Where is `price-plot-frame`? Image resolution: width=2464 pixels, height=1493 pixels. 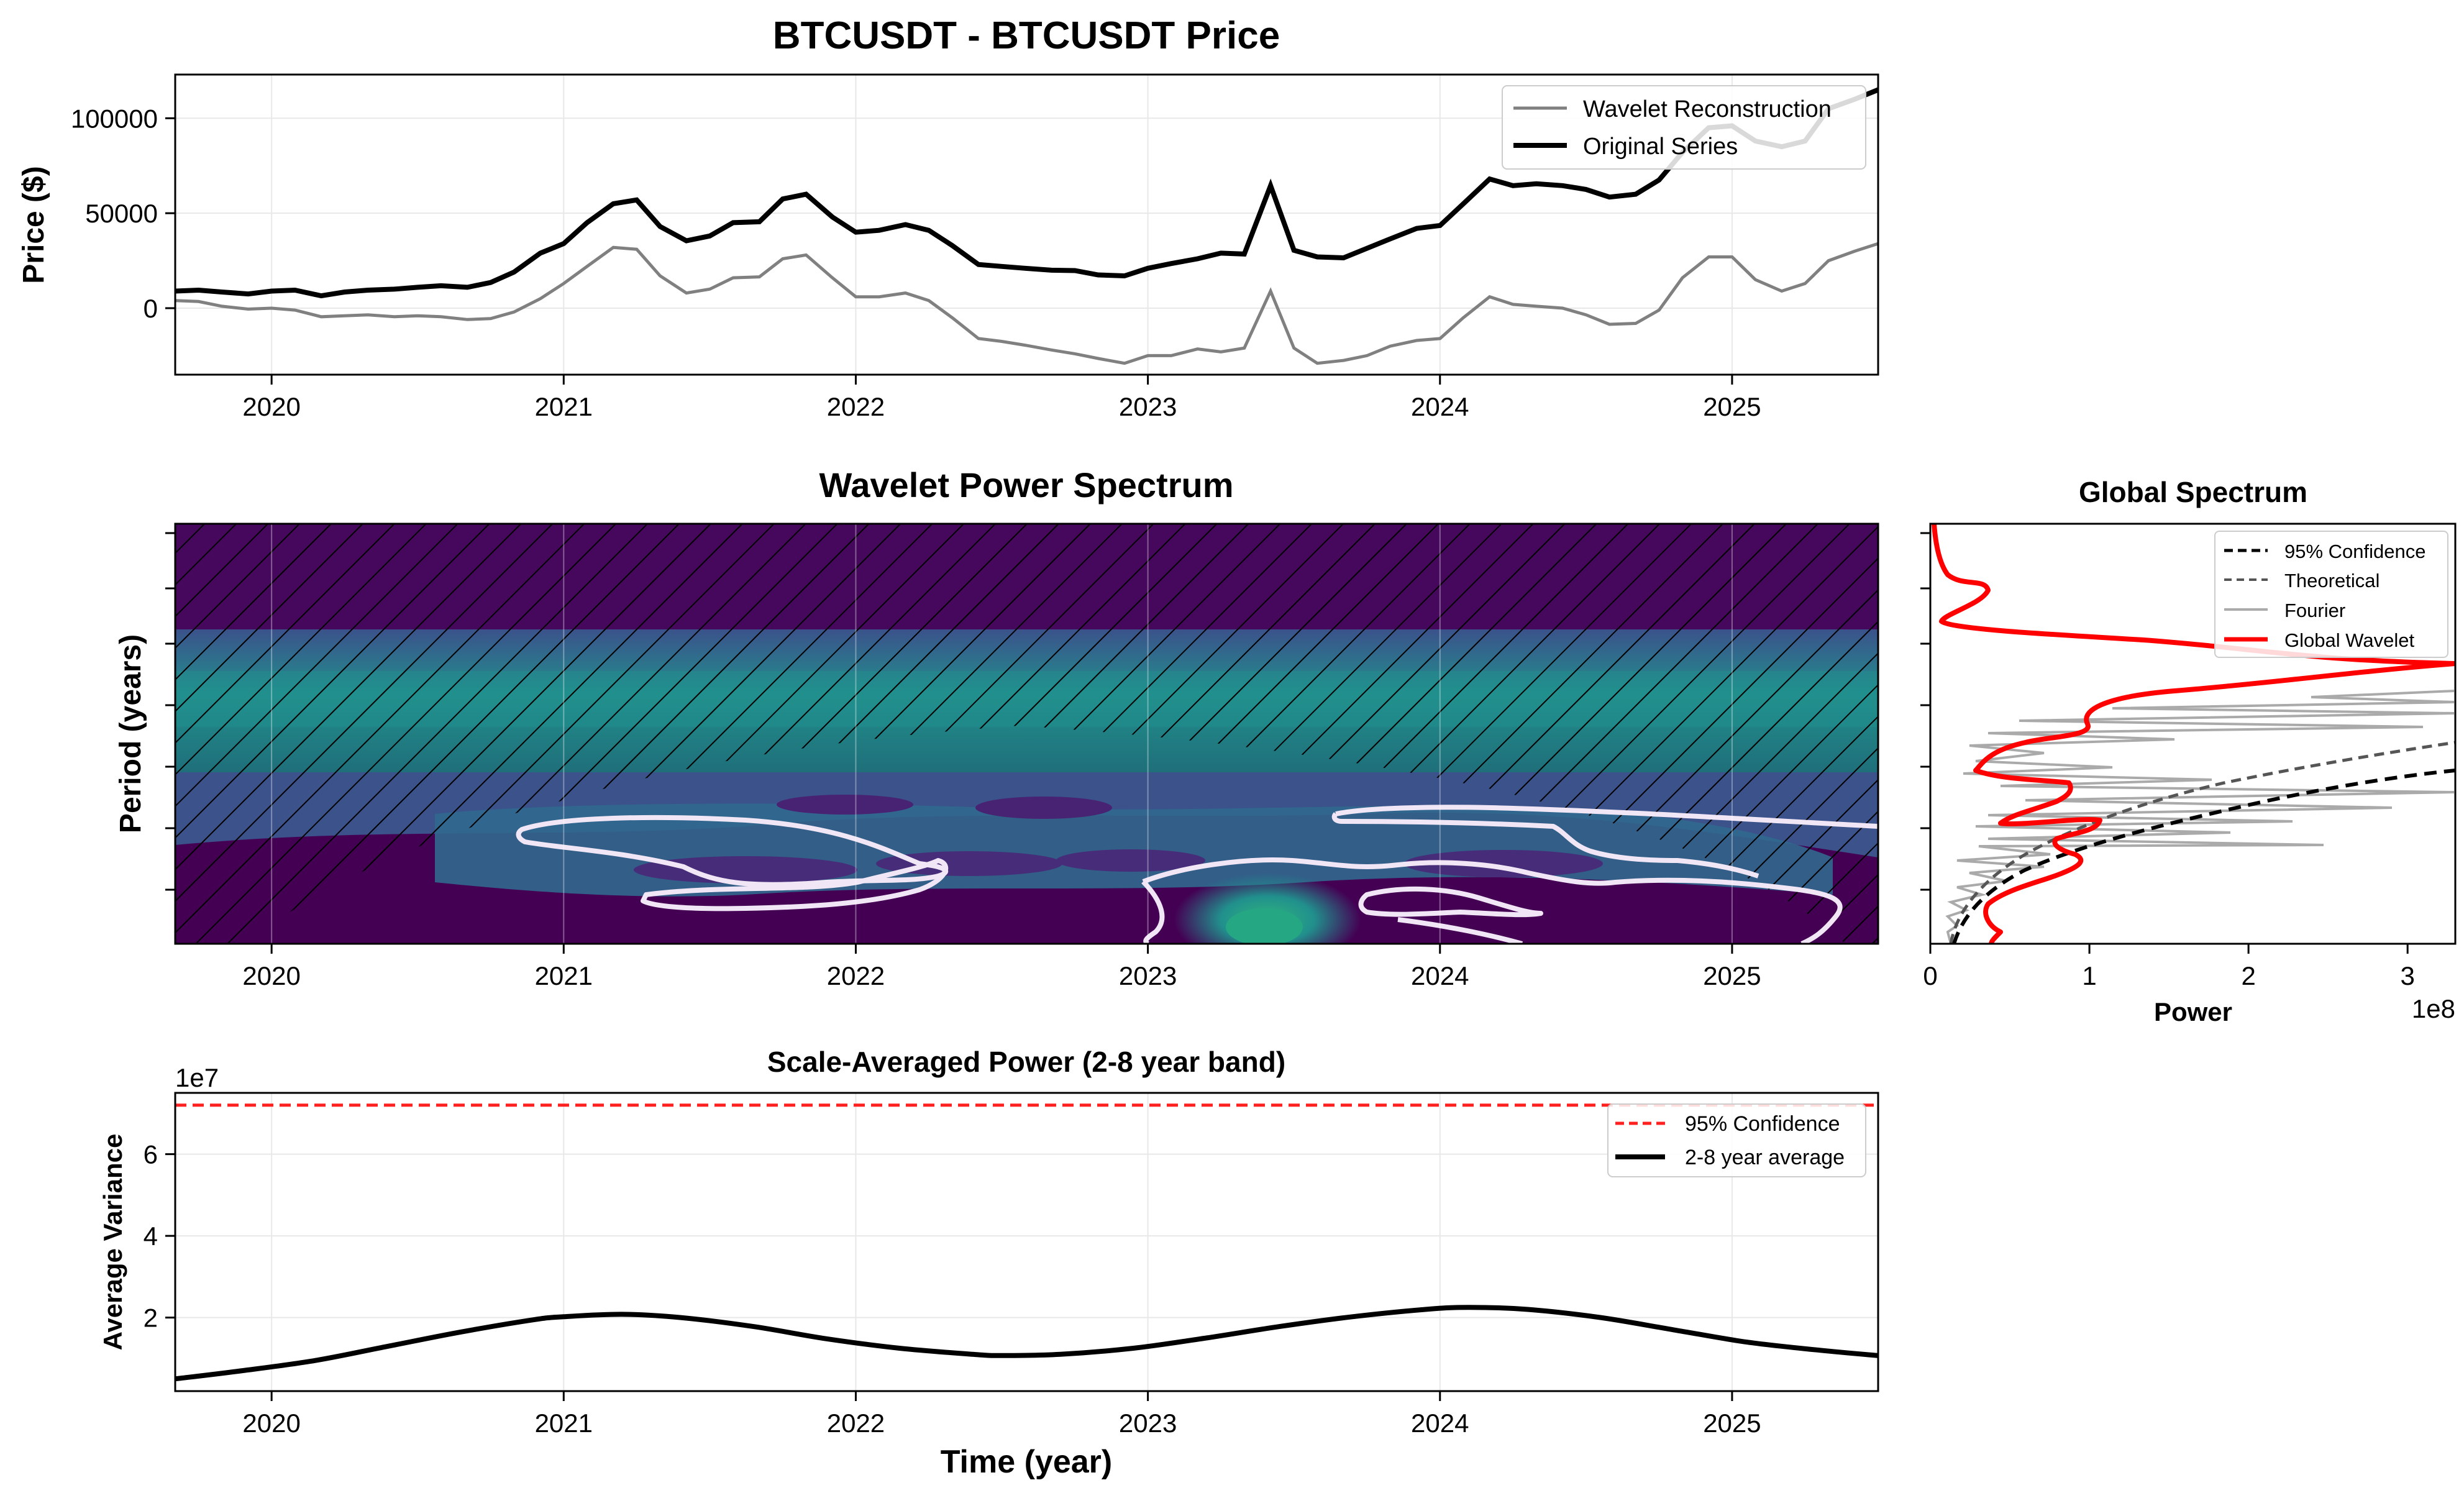
price-plot-frame is located at coordinates (1026, 225).